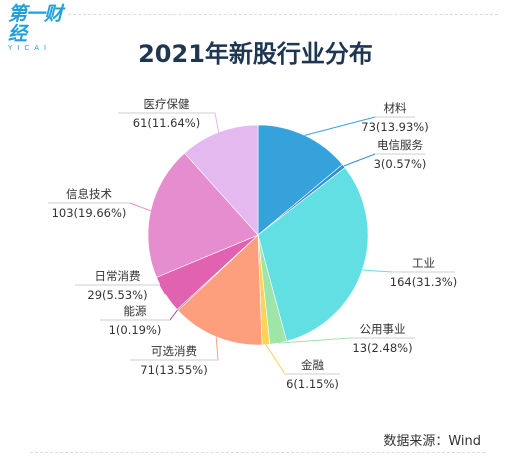 The image size is (511, 464). What do you see at coordinates (312, 384) in the screenshot?
I see `slice-label-value-4: 6(1.15%)` at bounding box center [312, 384].